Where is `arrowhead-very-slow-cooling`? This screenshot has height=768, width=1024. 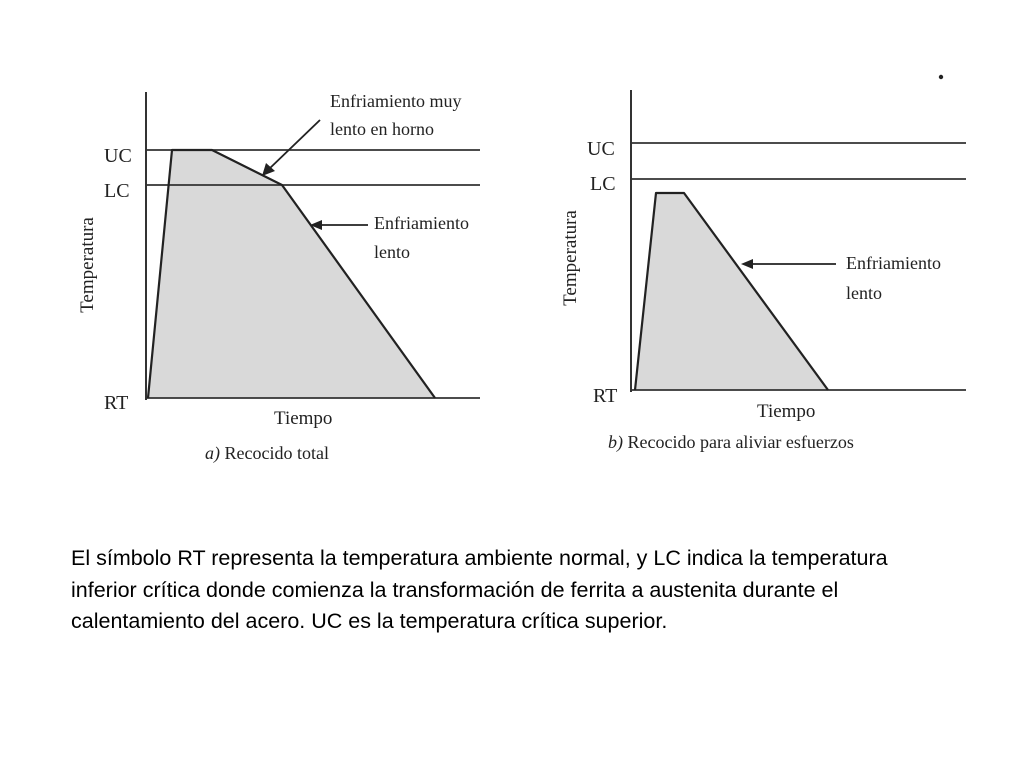 arrowhead-very-slow-cooling is located at coordinates (268, 169).